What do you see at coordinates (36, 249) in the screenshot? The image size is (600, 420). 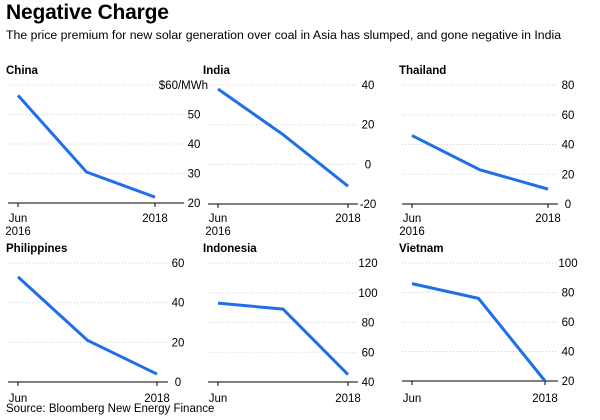 I see `panel-title: Philippines` at bounding box center [36, 249].